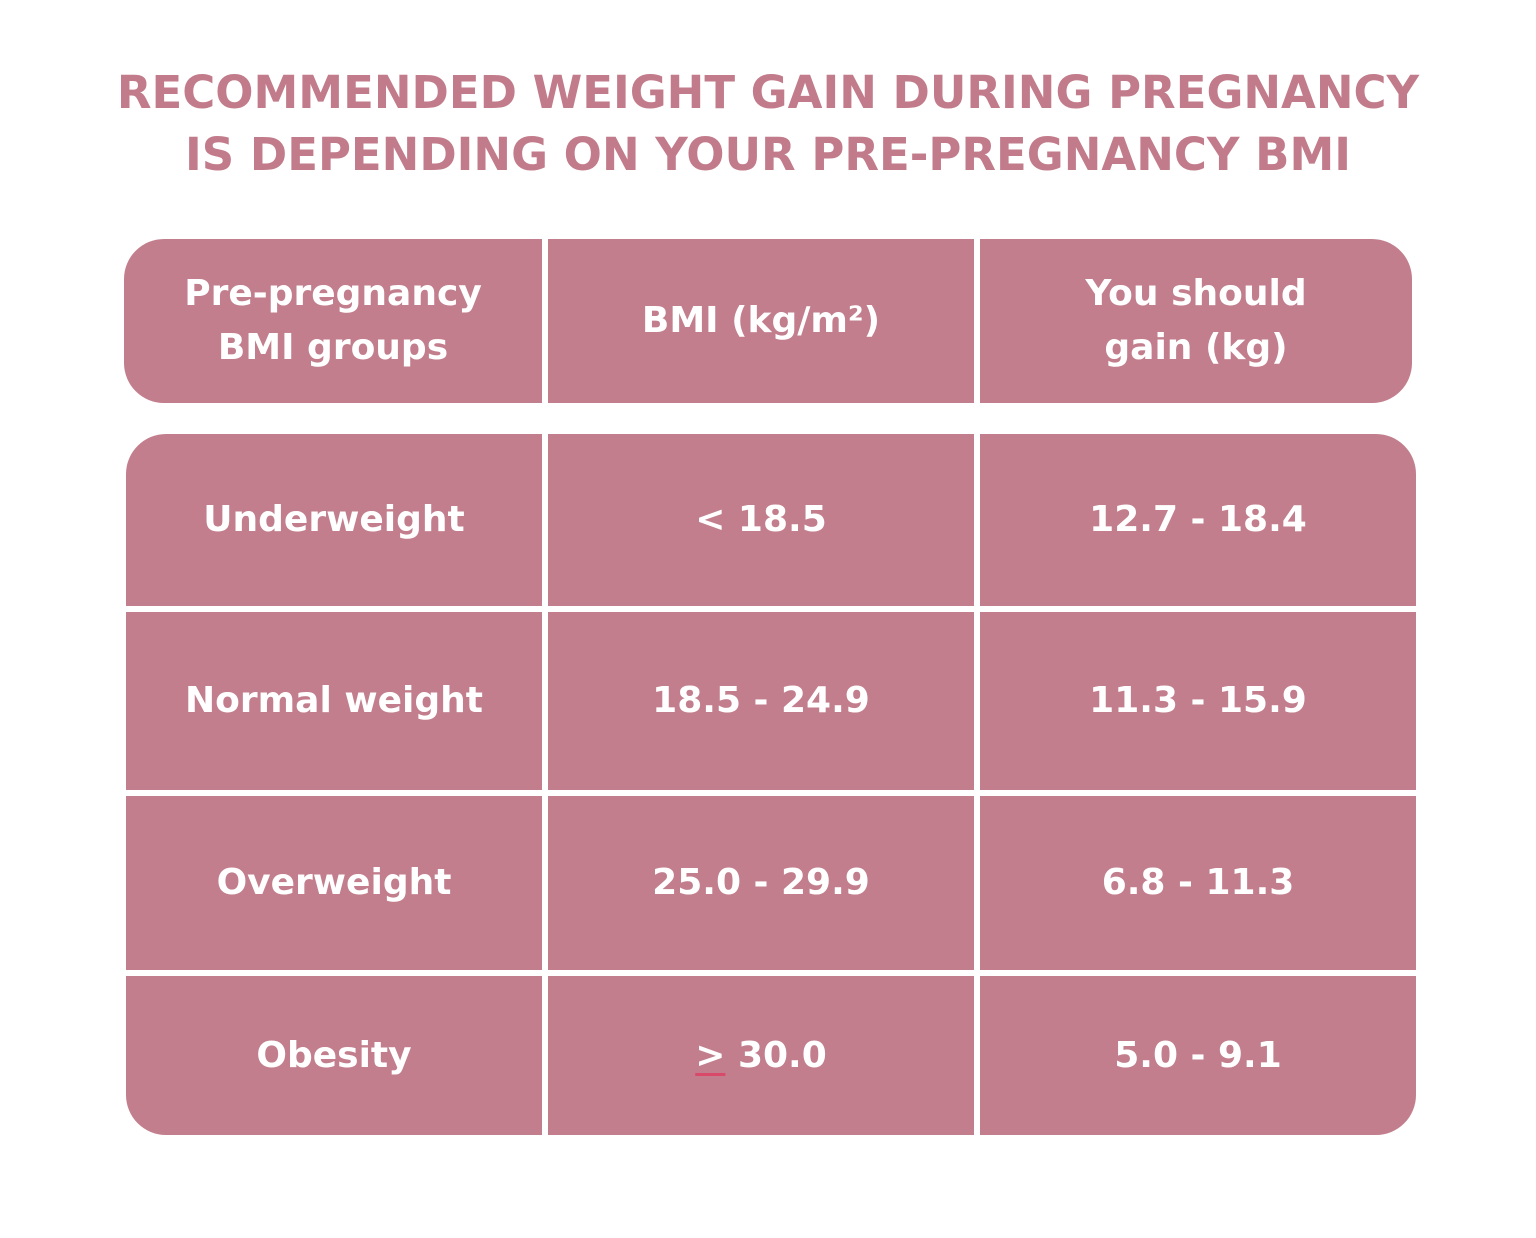 This screenshot has width=1536, height=1238. I want to click on header-cell-bmi: BMI (kg/m²), so click(761, 321).